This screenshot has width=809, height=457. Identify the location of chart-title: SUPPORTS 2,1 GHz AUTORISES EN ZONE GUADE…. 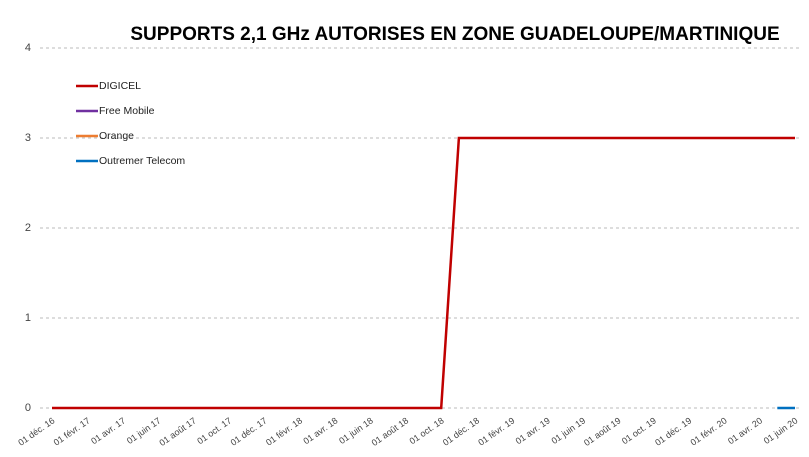
(454, 34).